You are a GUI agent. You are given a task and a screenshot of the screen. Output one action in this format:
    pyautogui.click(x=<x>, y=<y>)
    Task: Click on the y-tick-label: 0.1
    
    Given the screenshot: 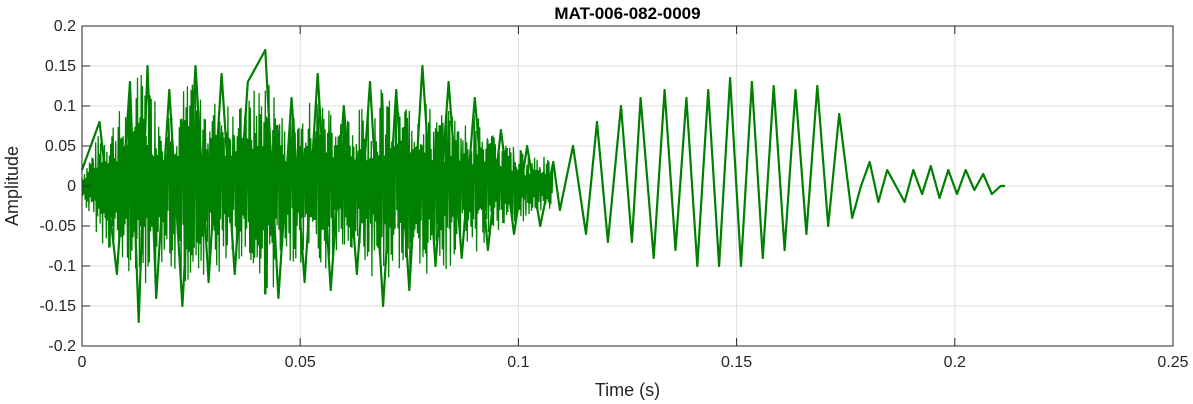 What is the action you would take?
    pyautogui.click(x=65, y=106)
    